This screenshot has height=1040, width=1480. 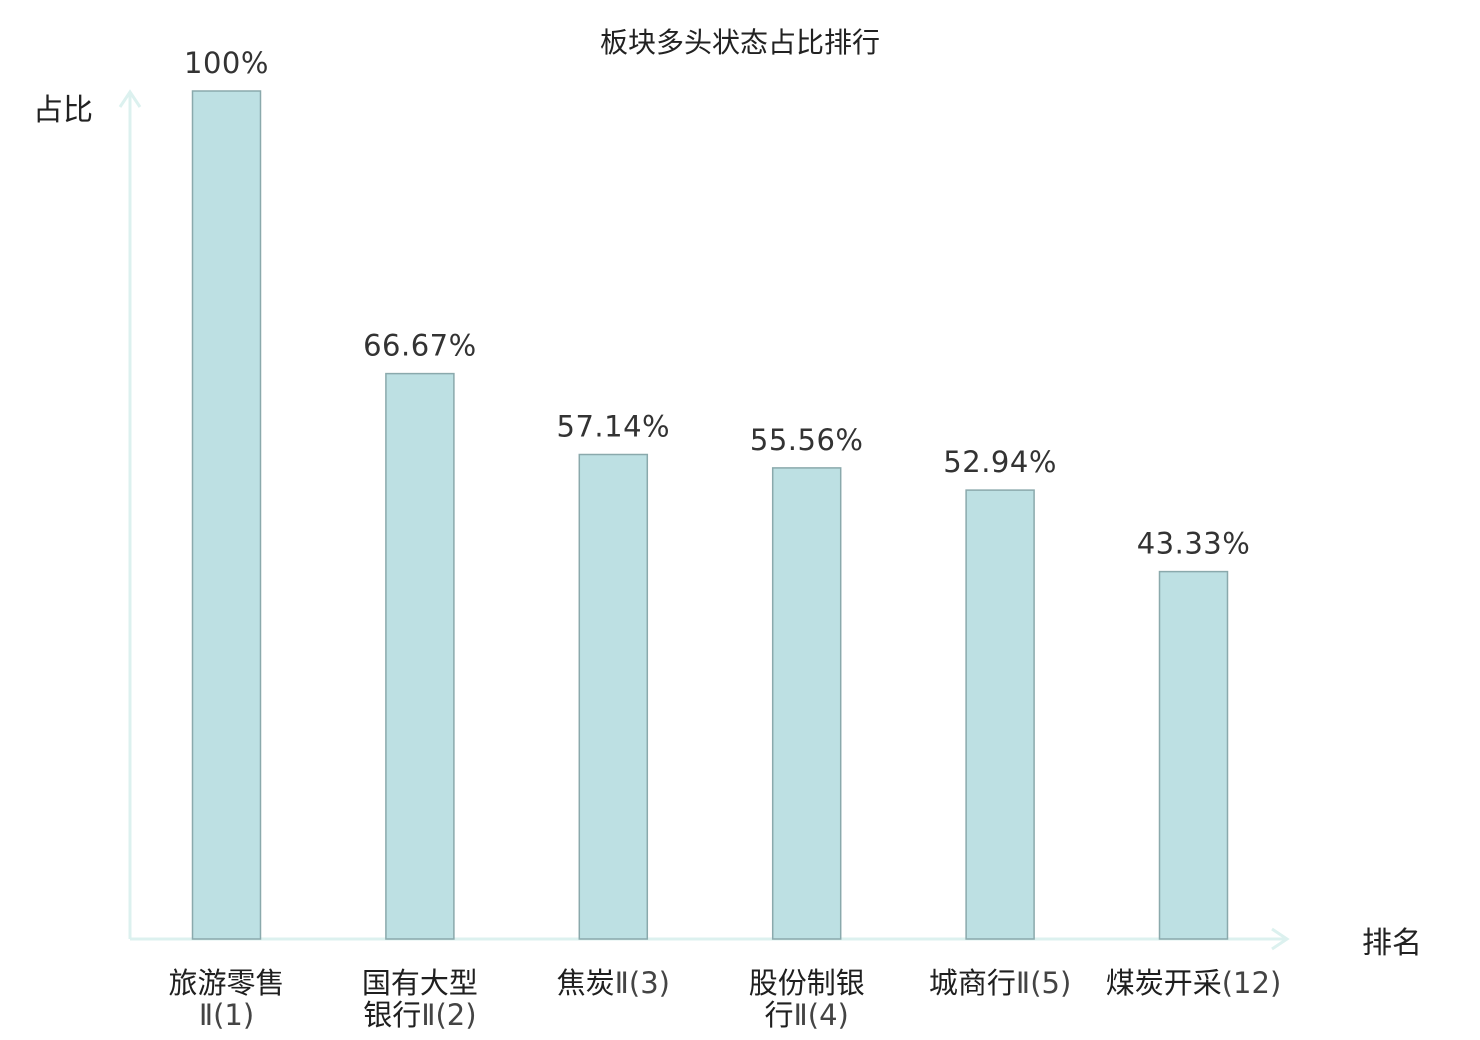 I want to click on value-label-6: 43.33%, so click(x=1194, y=544).